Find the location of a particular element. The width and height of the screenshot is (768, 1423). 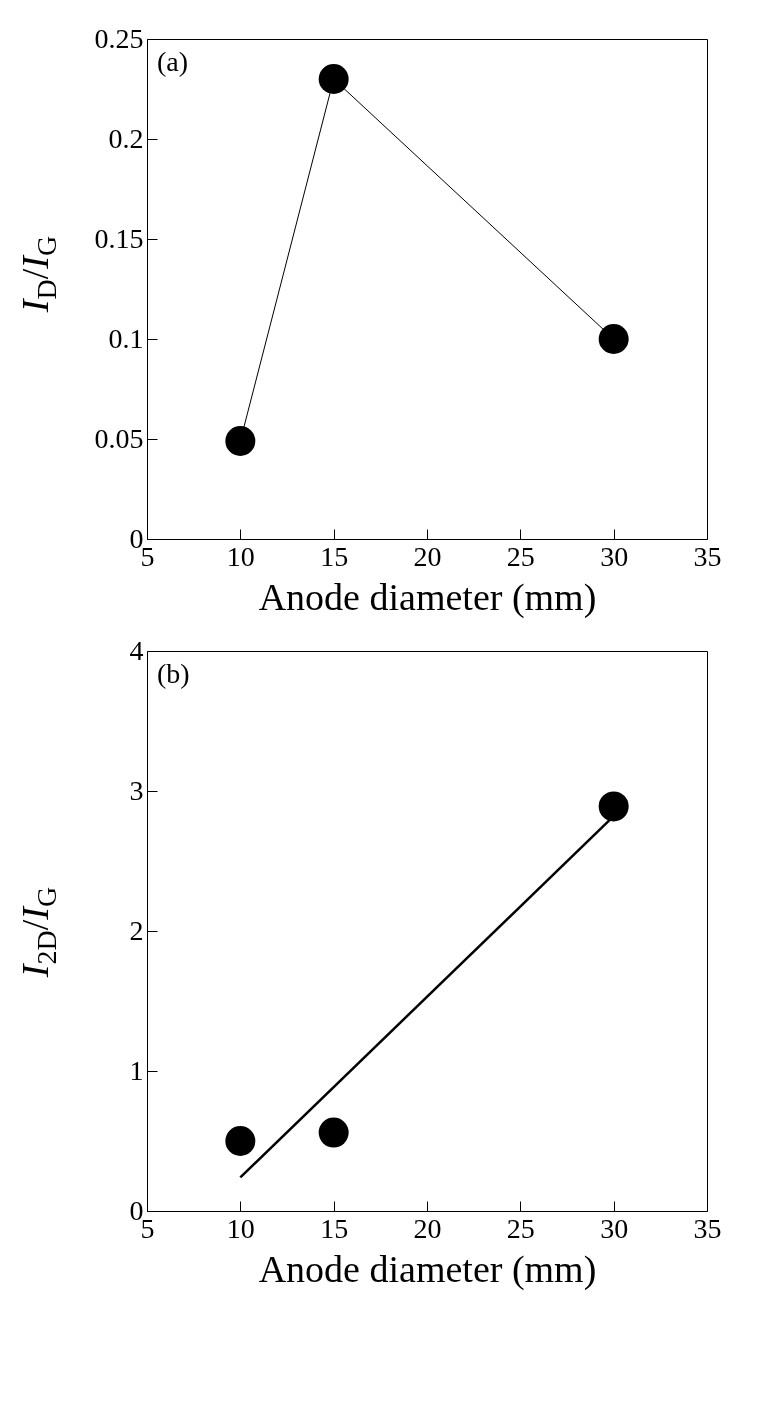

annotation: (b) is located at coordinates (173, 673).